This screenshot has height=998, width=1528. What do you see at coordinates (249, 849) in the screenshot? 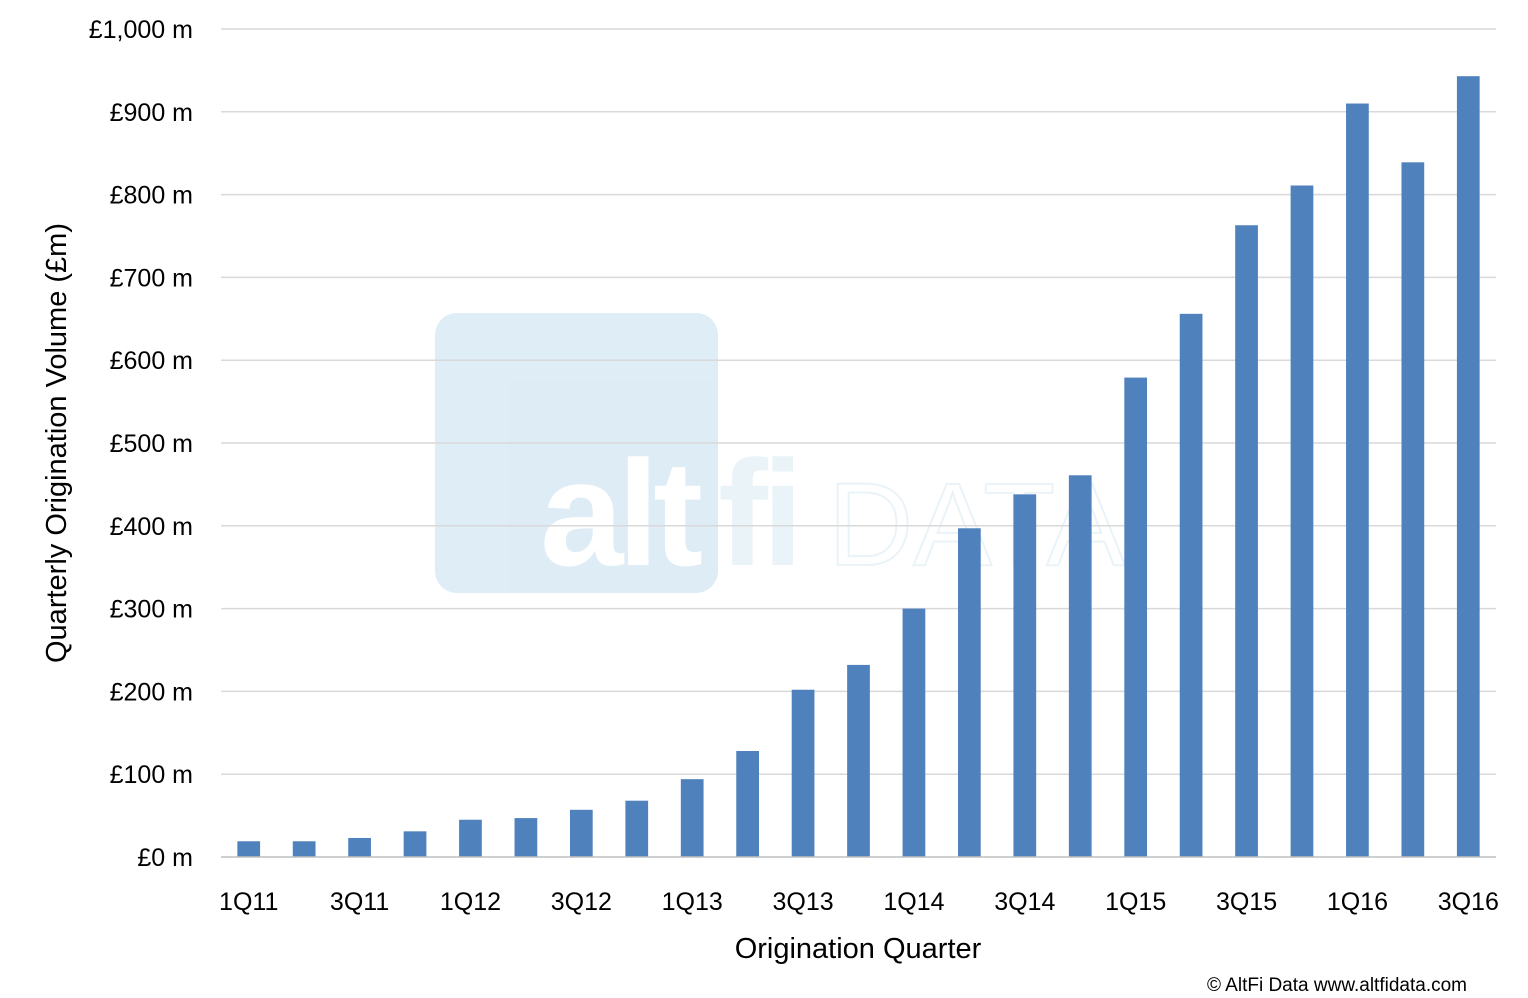
I see `bar-1Q11` at bounding box center [249, 849].